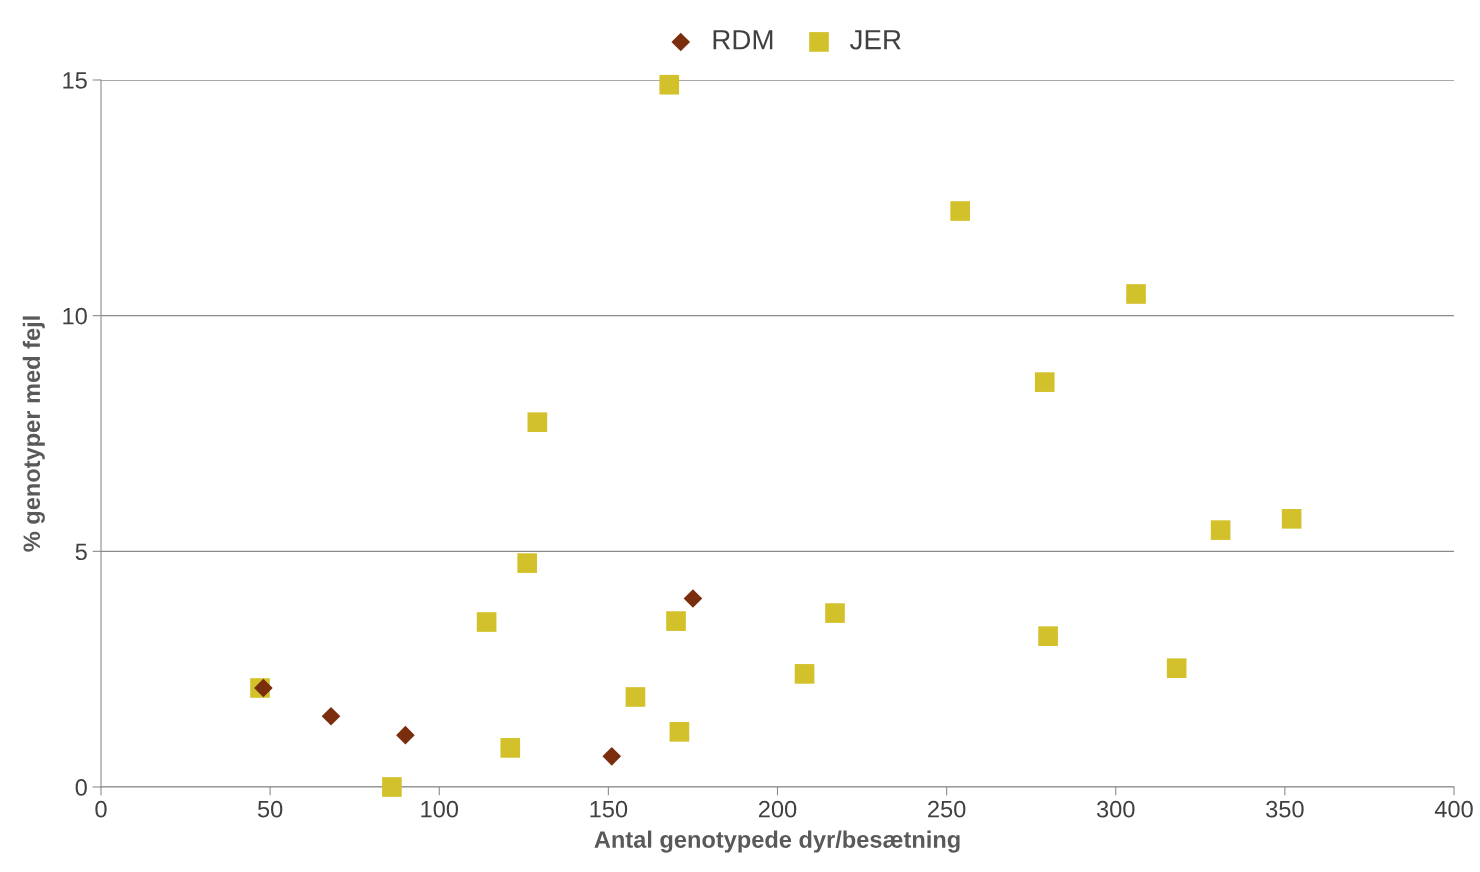 The width and height of the screenshot is (1480, 872). Describe the element at coordinates (777, 841) in the screenshot. I see `x-axis-title: Antal genotypede dyr/besætning` at that location.